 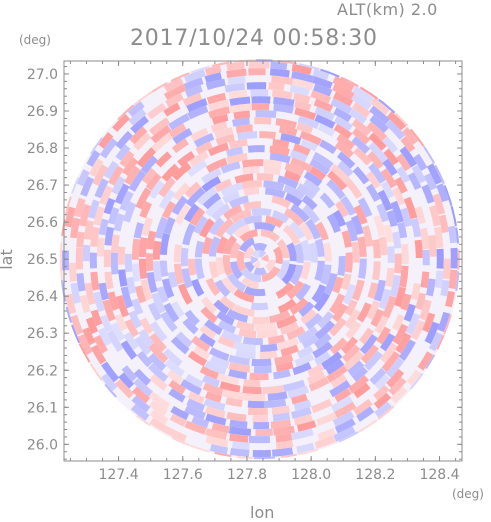 What do you see at coordinates (387, 9) in the screenshot?
I see `altitude-label: ALT(km) 2.0` at bounding box center [387, 9].